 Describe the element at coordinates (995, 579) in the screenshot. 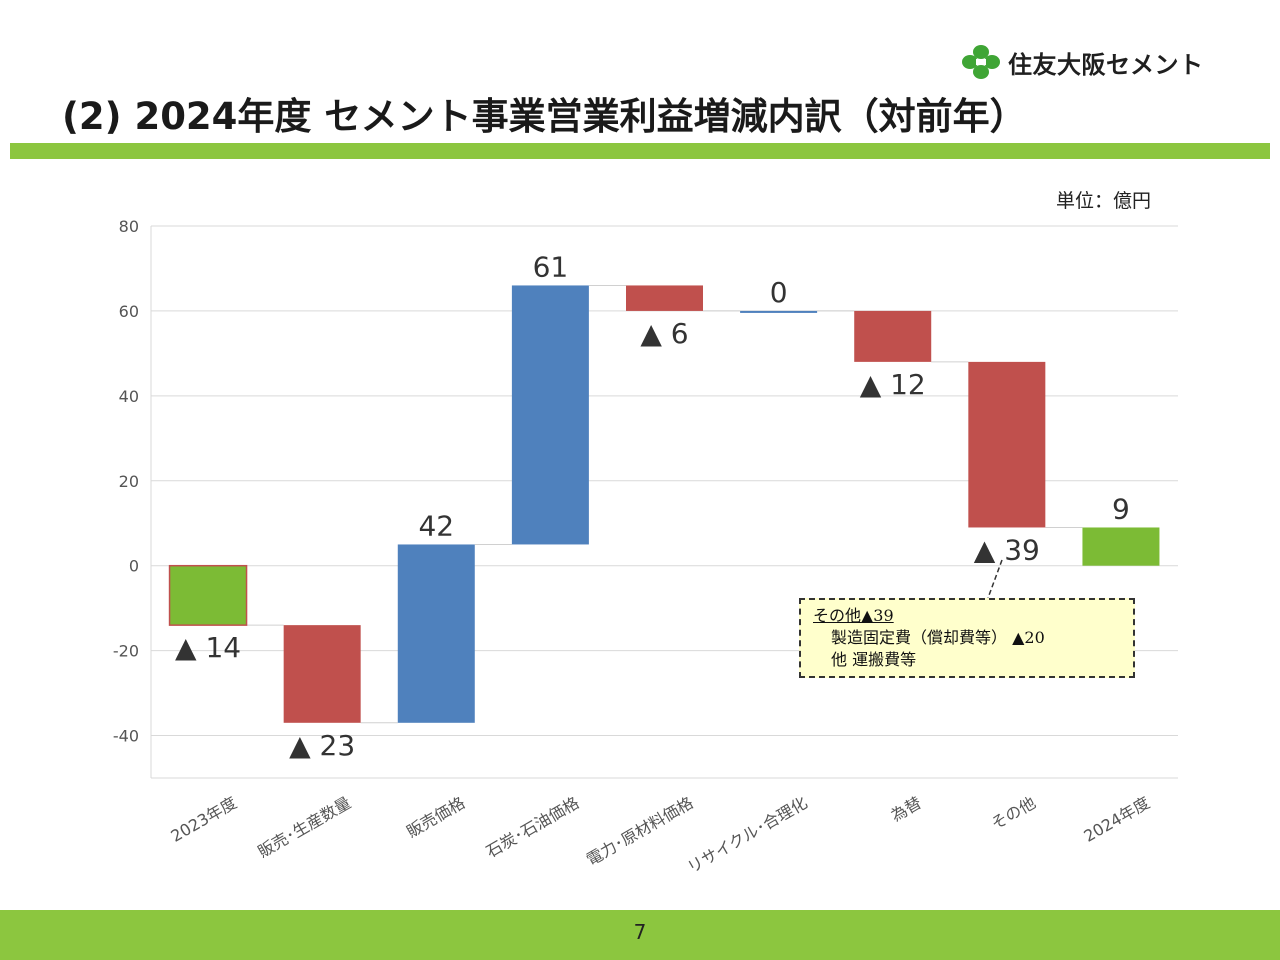

I see `annotation-leader-line` at that location.